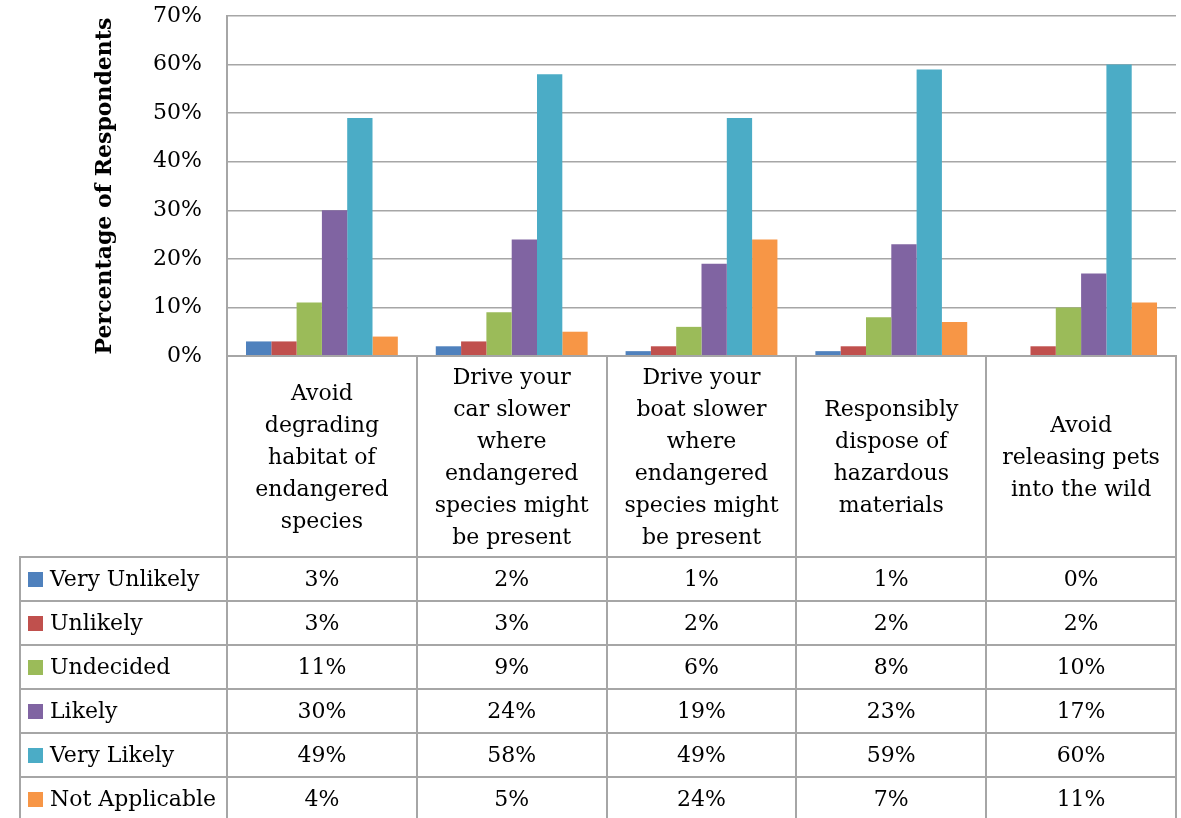 The width and height of the screenshot is (1181, 818). Describe the element at coordinates (112, 755) in the screenshot. I see `legend-label: Very Likely` at that location.